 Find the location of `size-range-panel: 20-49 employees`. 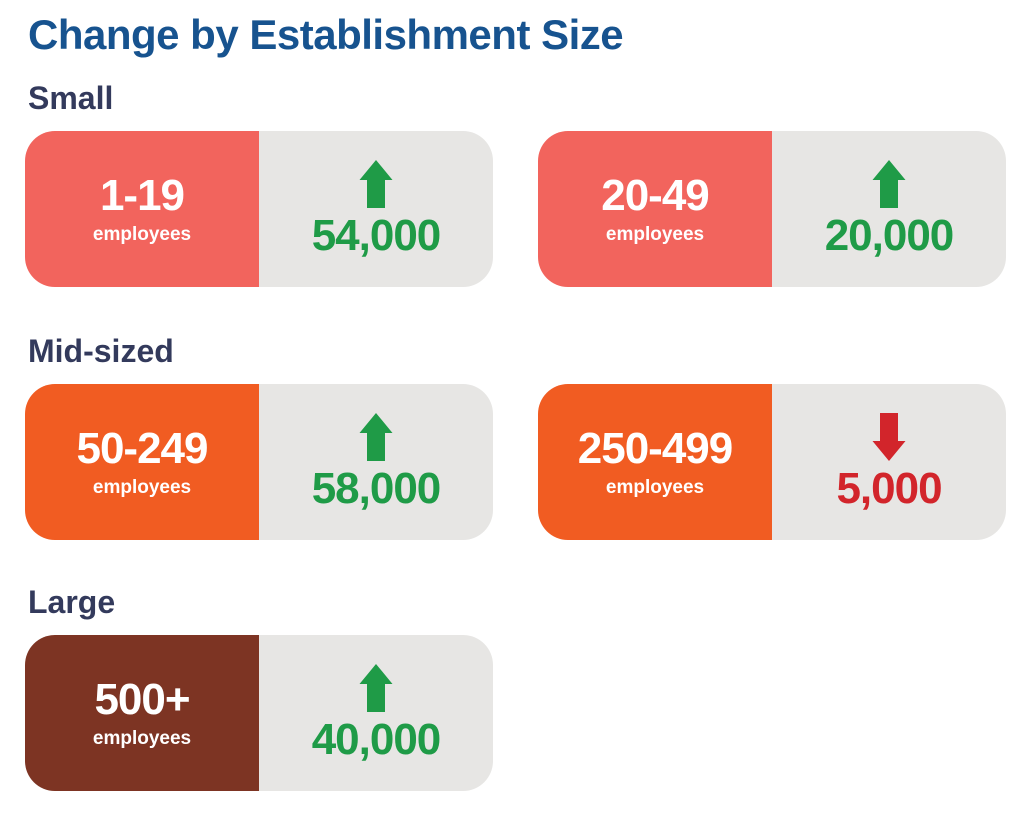

size-range-panel: 20-49 employees is located at coordinates (655, 208).